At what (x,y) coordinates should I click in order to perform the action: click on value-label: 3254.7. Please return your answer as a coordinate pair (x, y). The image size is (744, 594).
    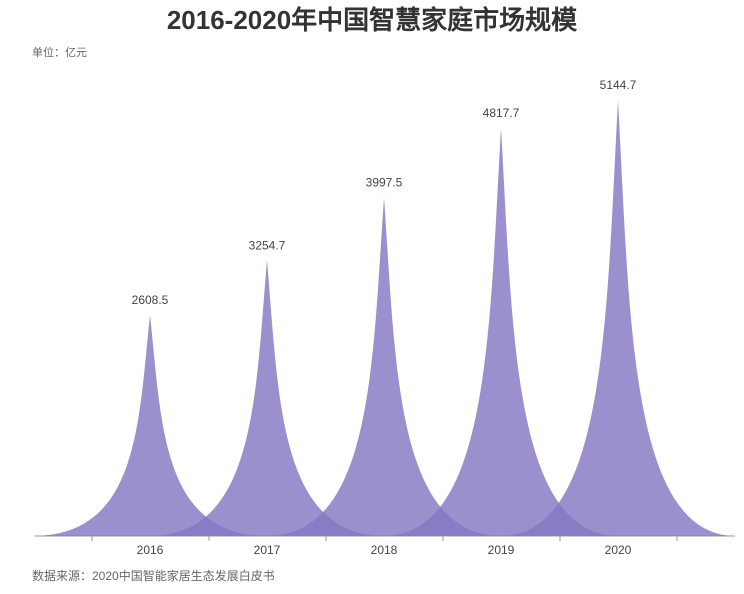
    Looking at the image, I should click on (267, 245).